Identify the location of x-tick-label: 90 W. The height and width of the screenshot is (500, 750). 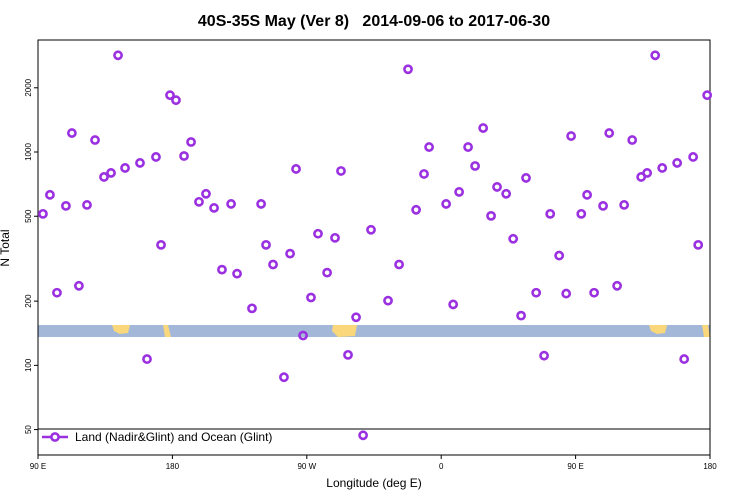
(306, 466).